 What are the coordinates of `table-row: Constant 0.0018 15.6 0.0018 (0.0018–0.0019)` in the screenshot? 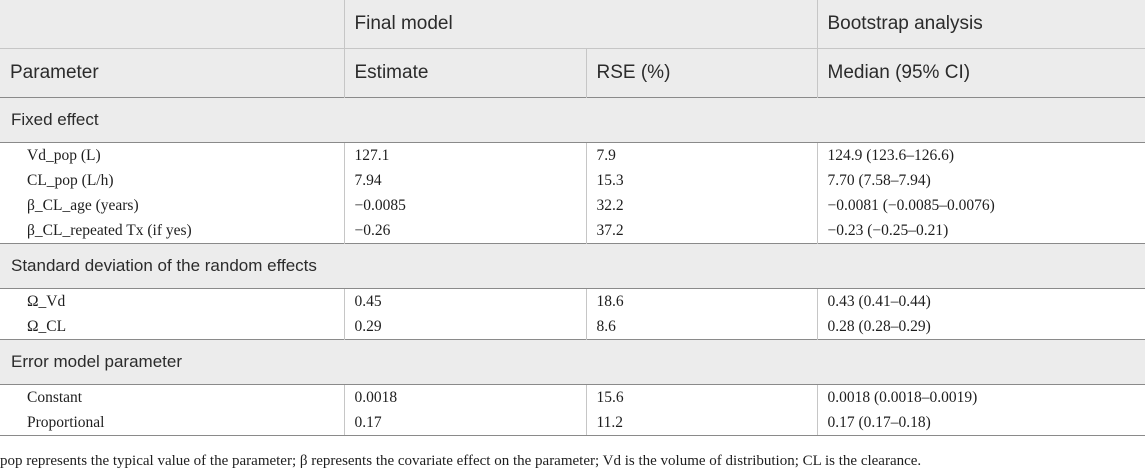 It's located at (572, 397).